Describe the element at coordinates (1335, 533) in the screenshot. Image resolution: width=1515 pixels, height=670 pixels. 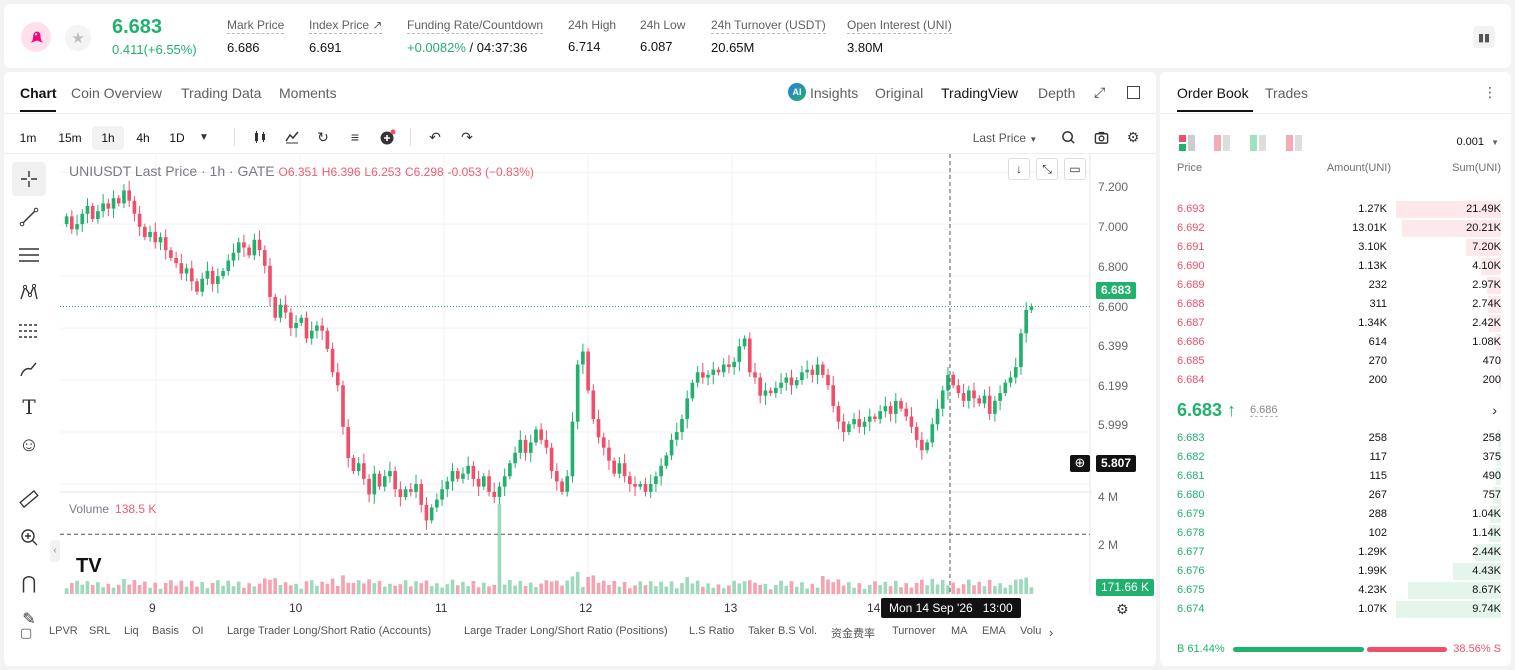
I see `bid-row: 6.678 102 1.14K` at that location.